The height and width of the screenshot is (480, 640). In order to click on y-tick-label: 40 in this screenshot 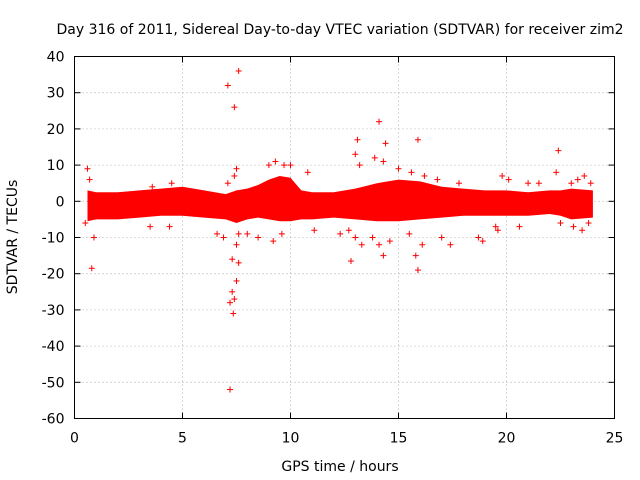, I will do `click(56, 58)`.